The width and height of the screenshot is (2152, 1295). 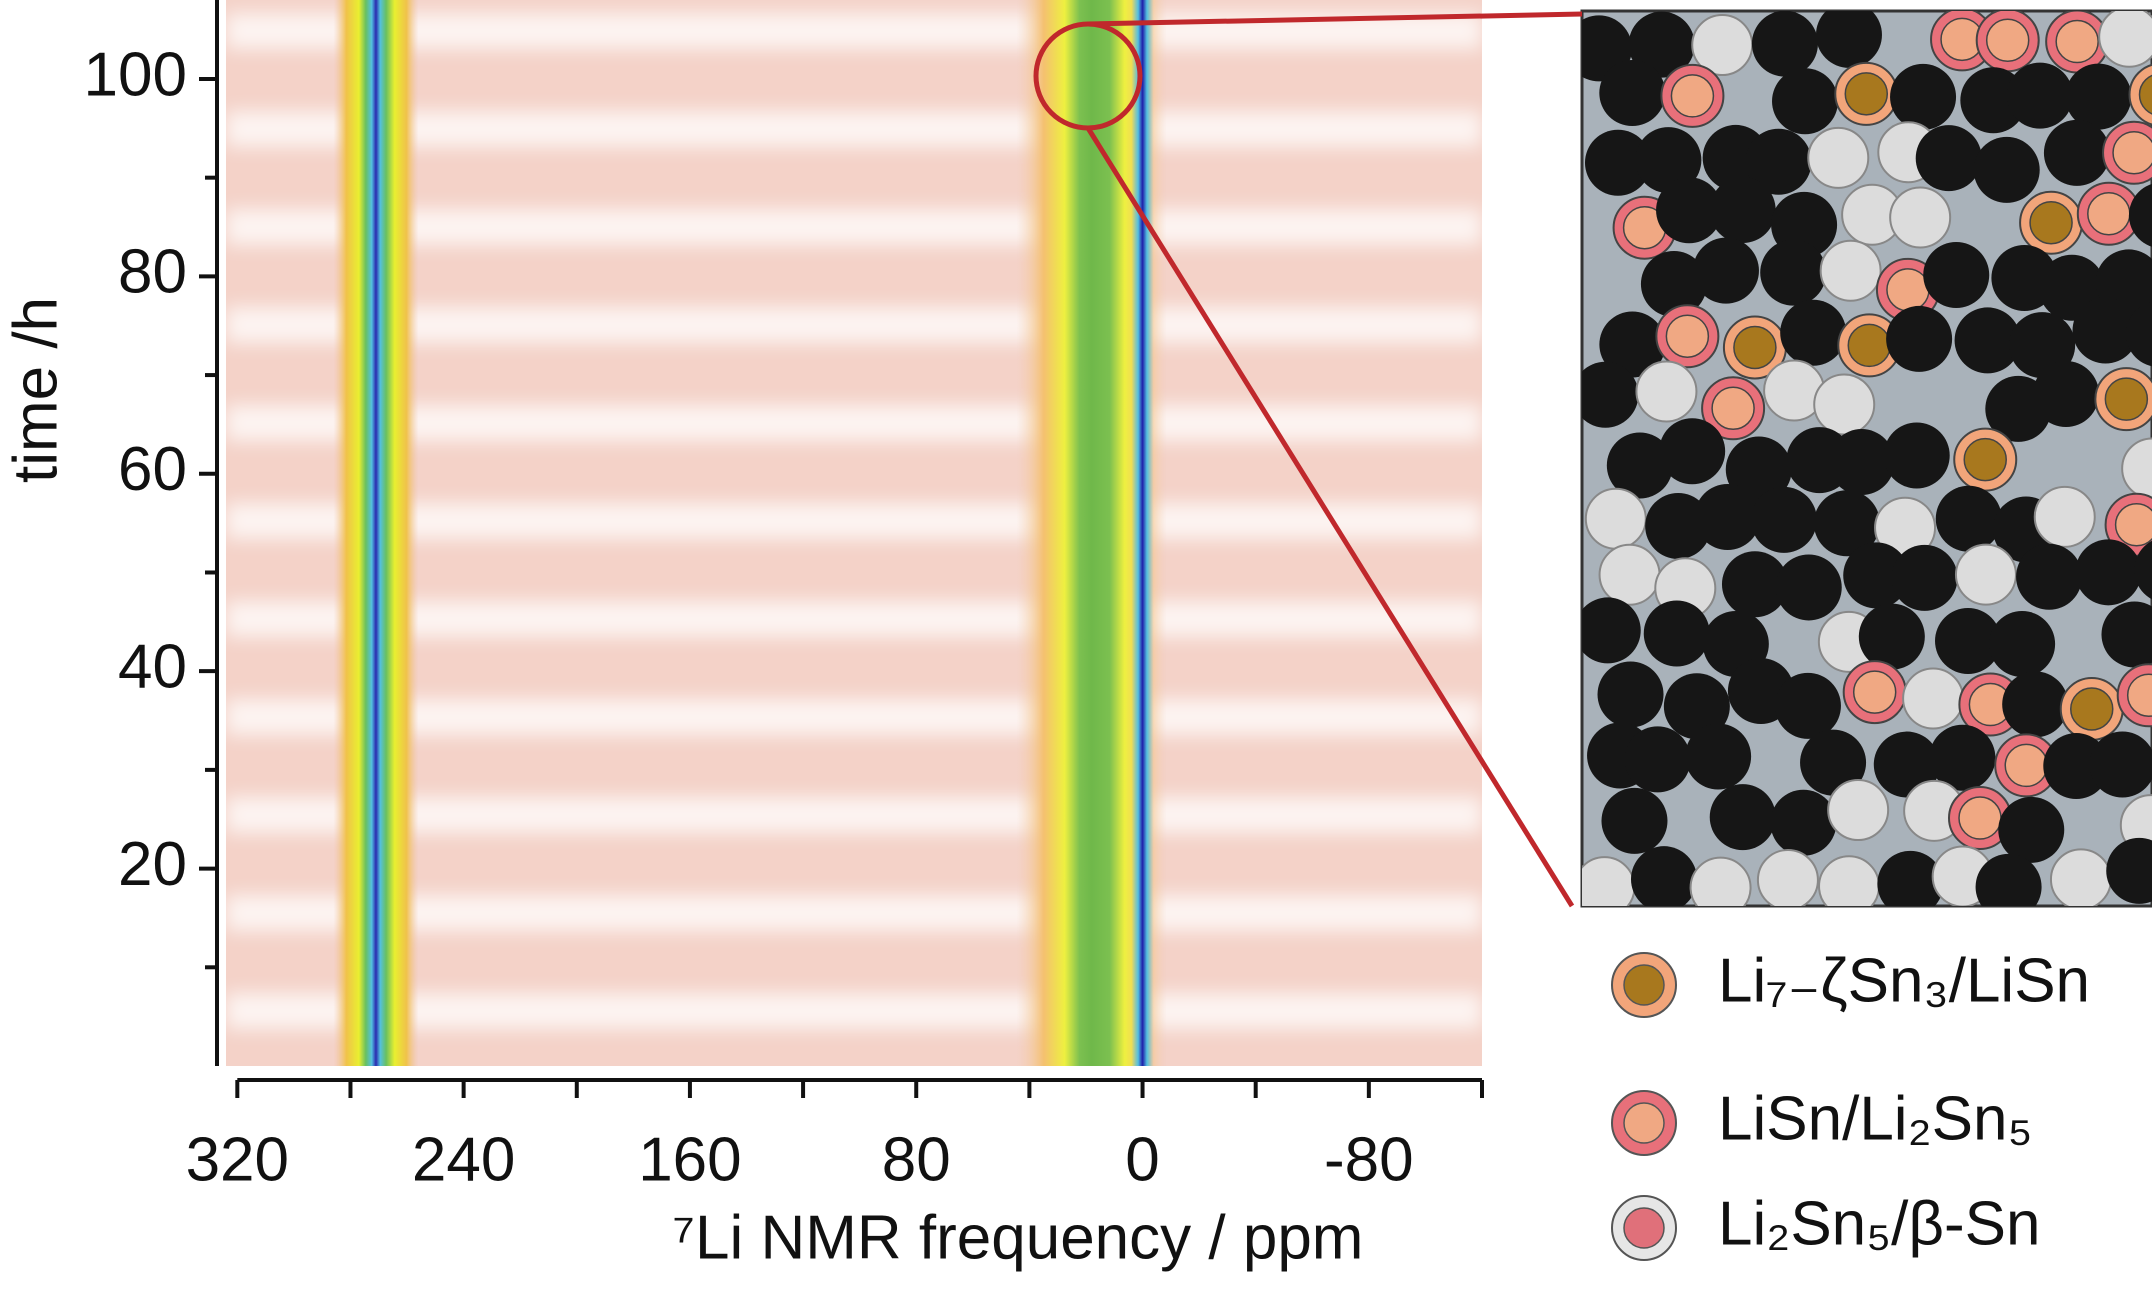 I want to click on x-tick-label: 160, so click(x=689, y=1159).